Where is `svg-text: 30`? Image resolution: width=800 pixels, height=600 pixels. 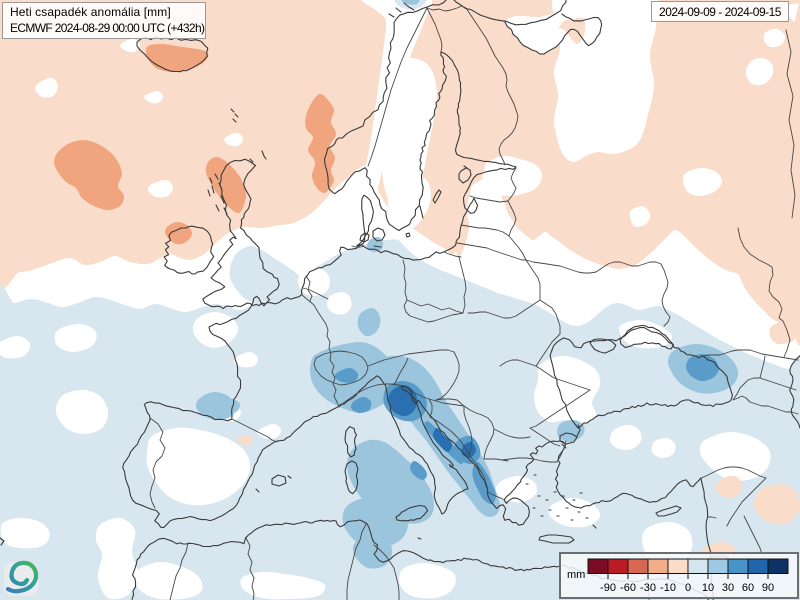
svg-text: 30 is located at coordinates (728, 588).